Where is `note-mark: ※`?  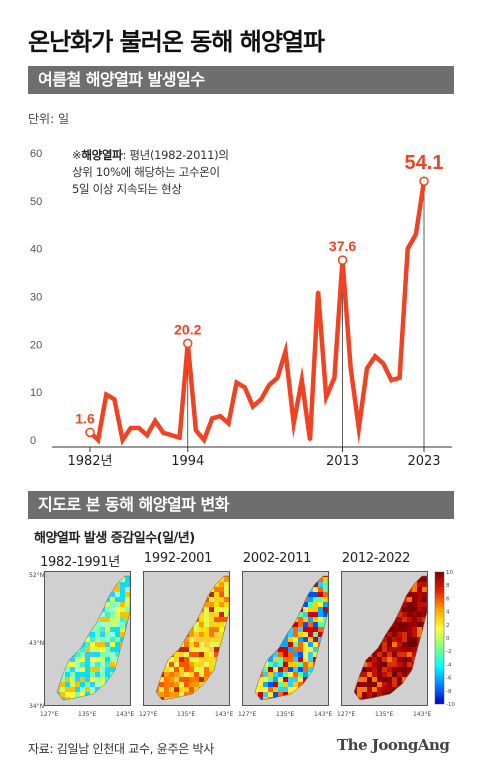 note-mark: ※ is located at coordinates (77, 155).